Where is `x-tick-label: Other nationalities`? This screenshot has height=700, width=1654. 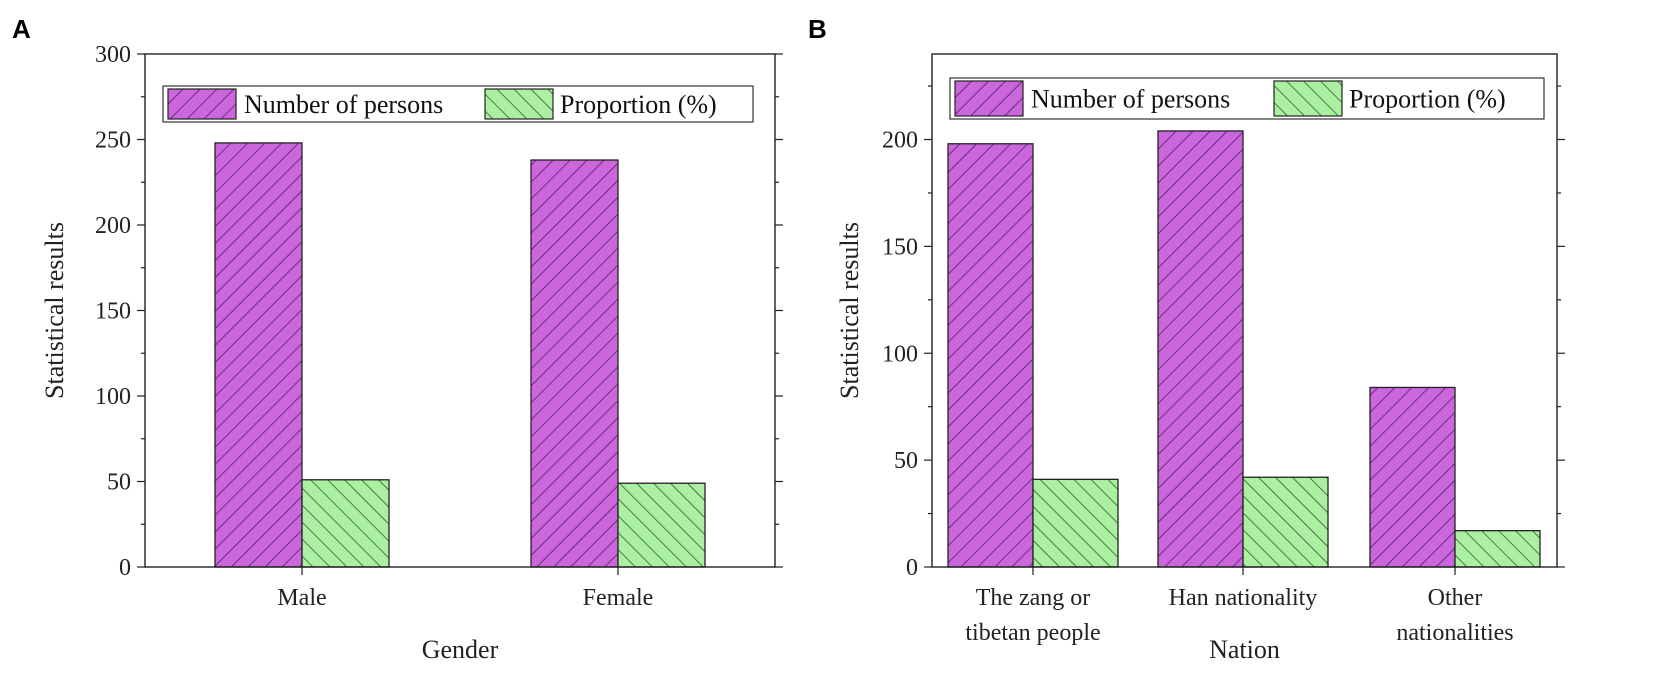 x-tick-label: Other nationalities is located at coordinates (1454, 615).